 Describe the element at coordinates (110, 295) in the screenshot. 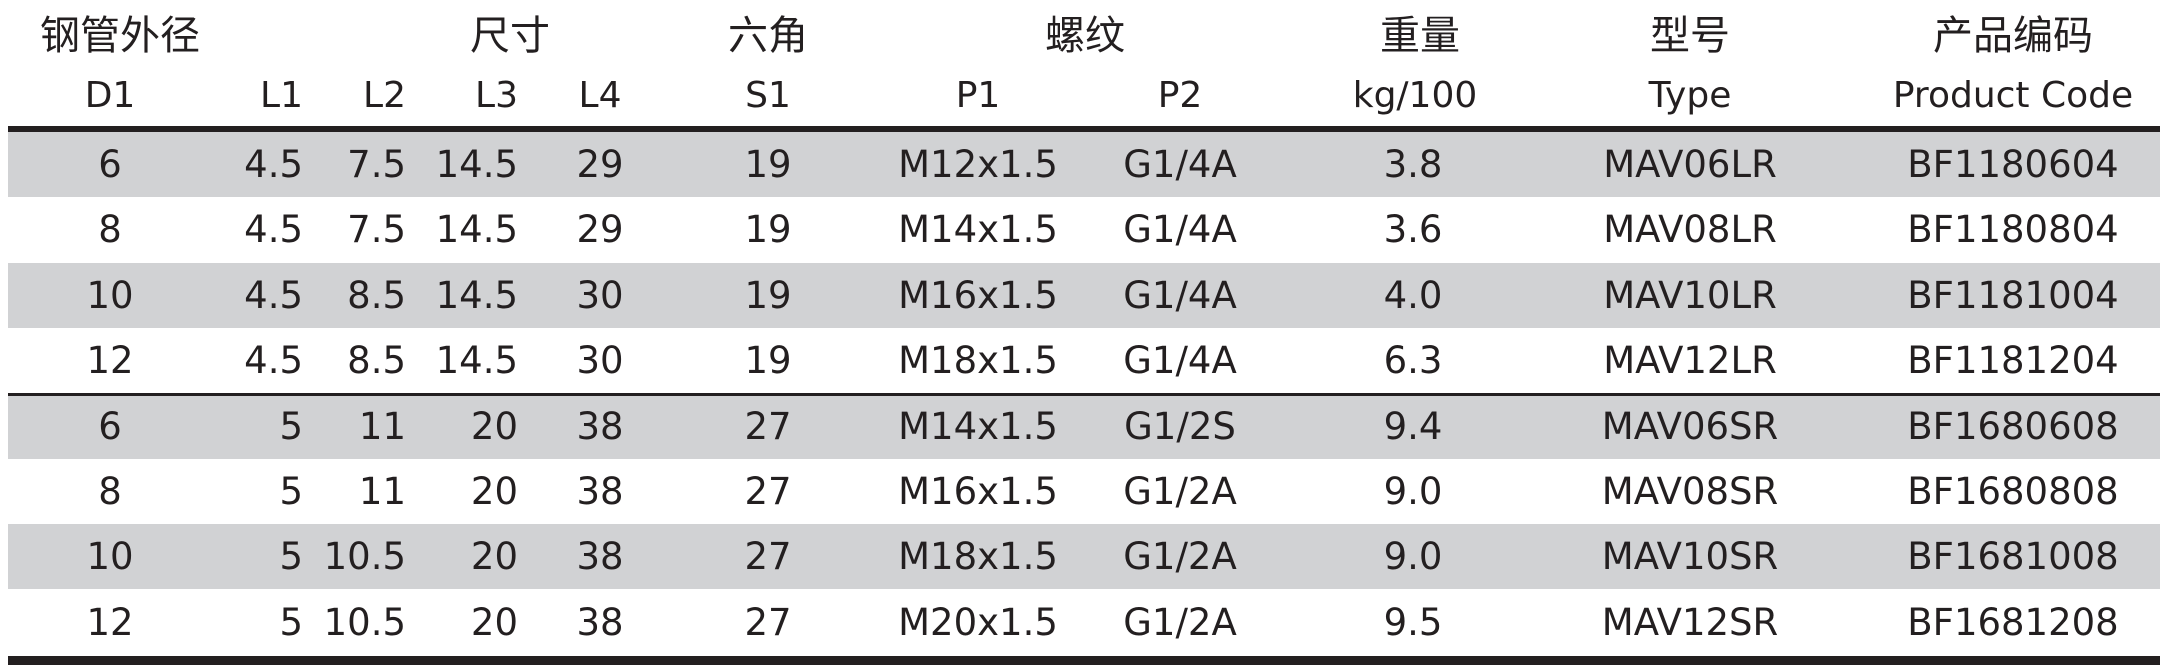

I see `cell-d1: 10` at that location.